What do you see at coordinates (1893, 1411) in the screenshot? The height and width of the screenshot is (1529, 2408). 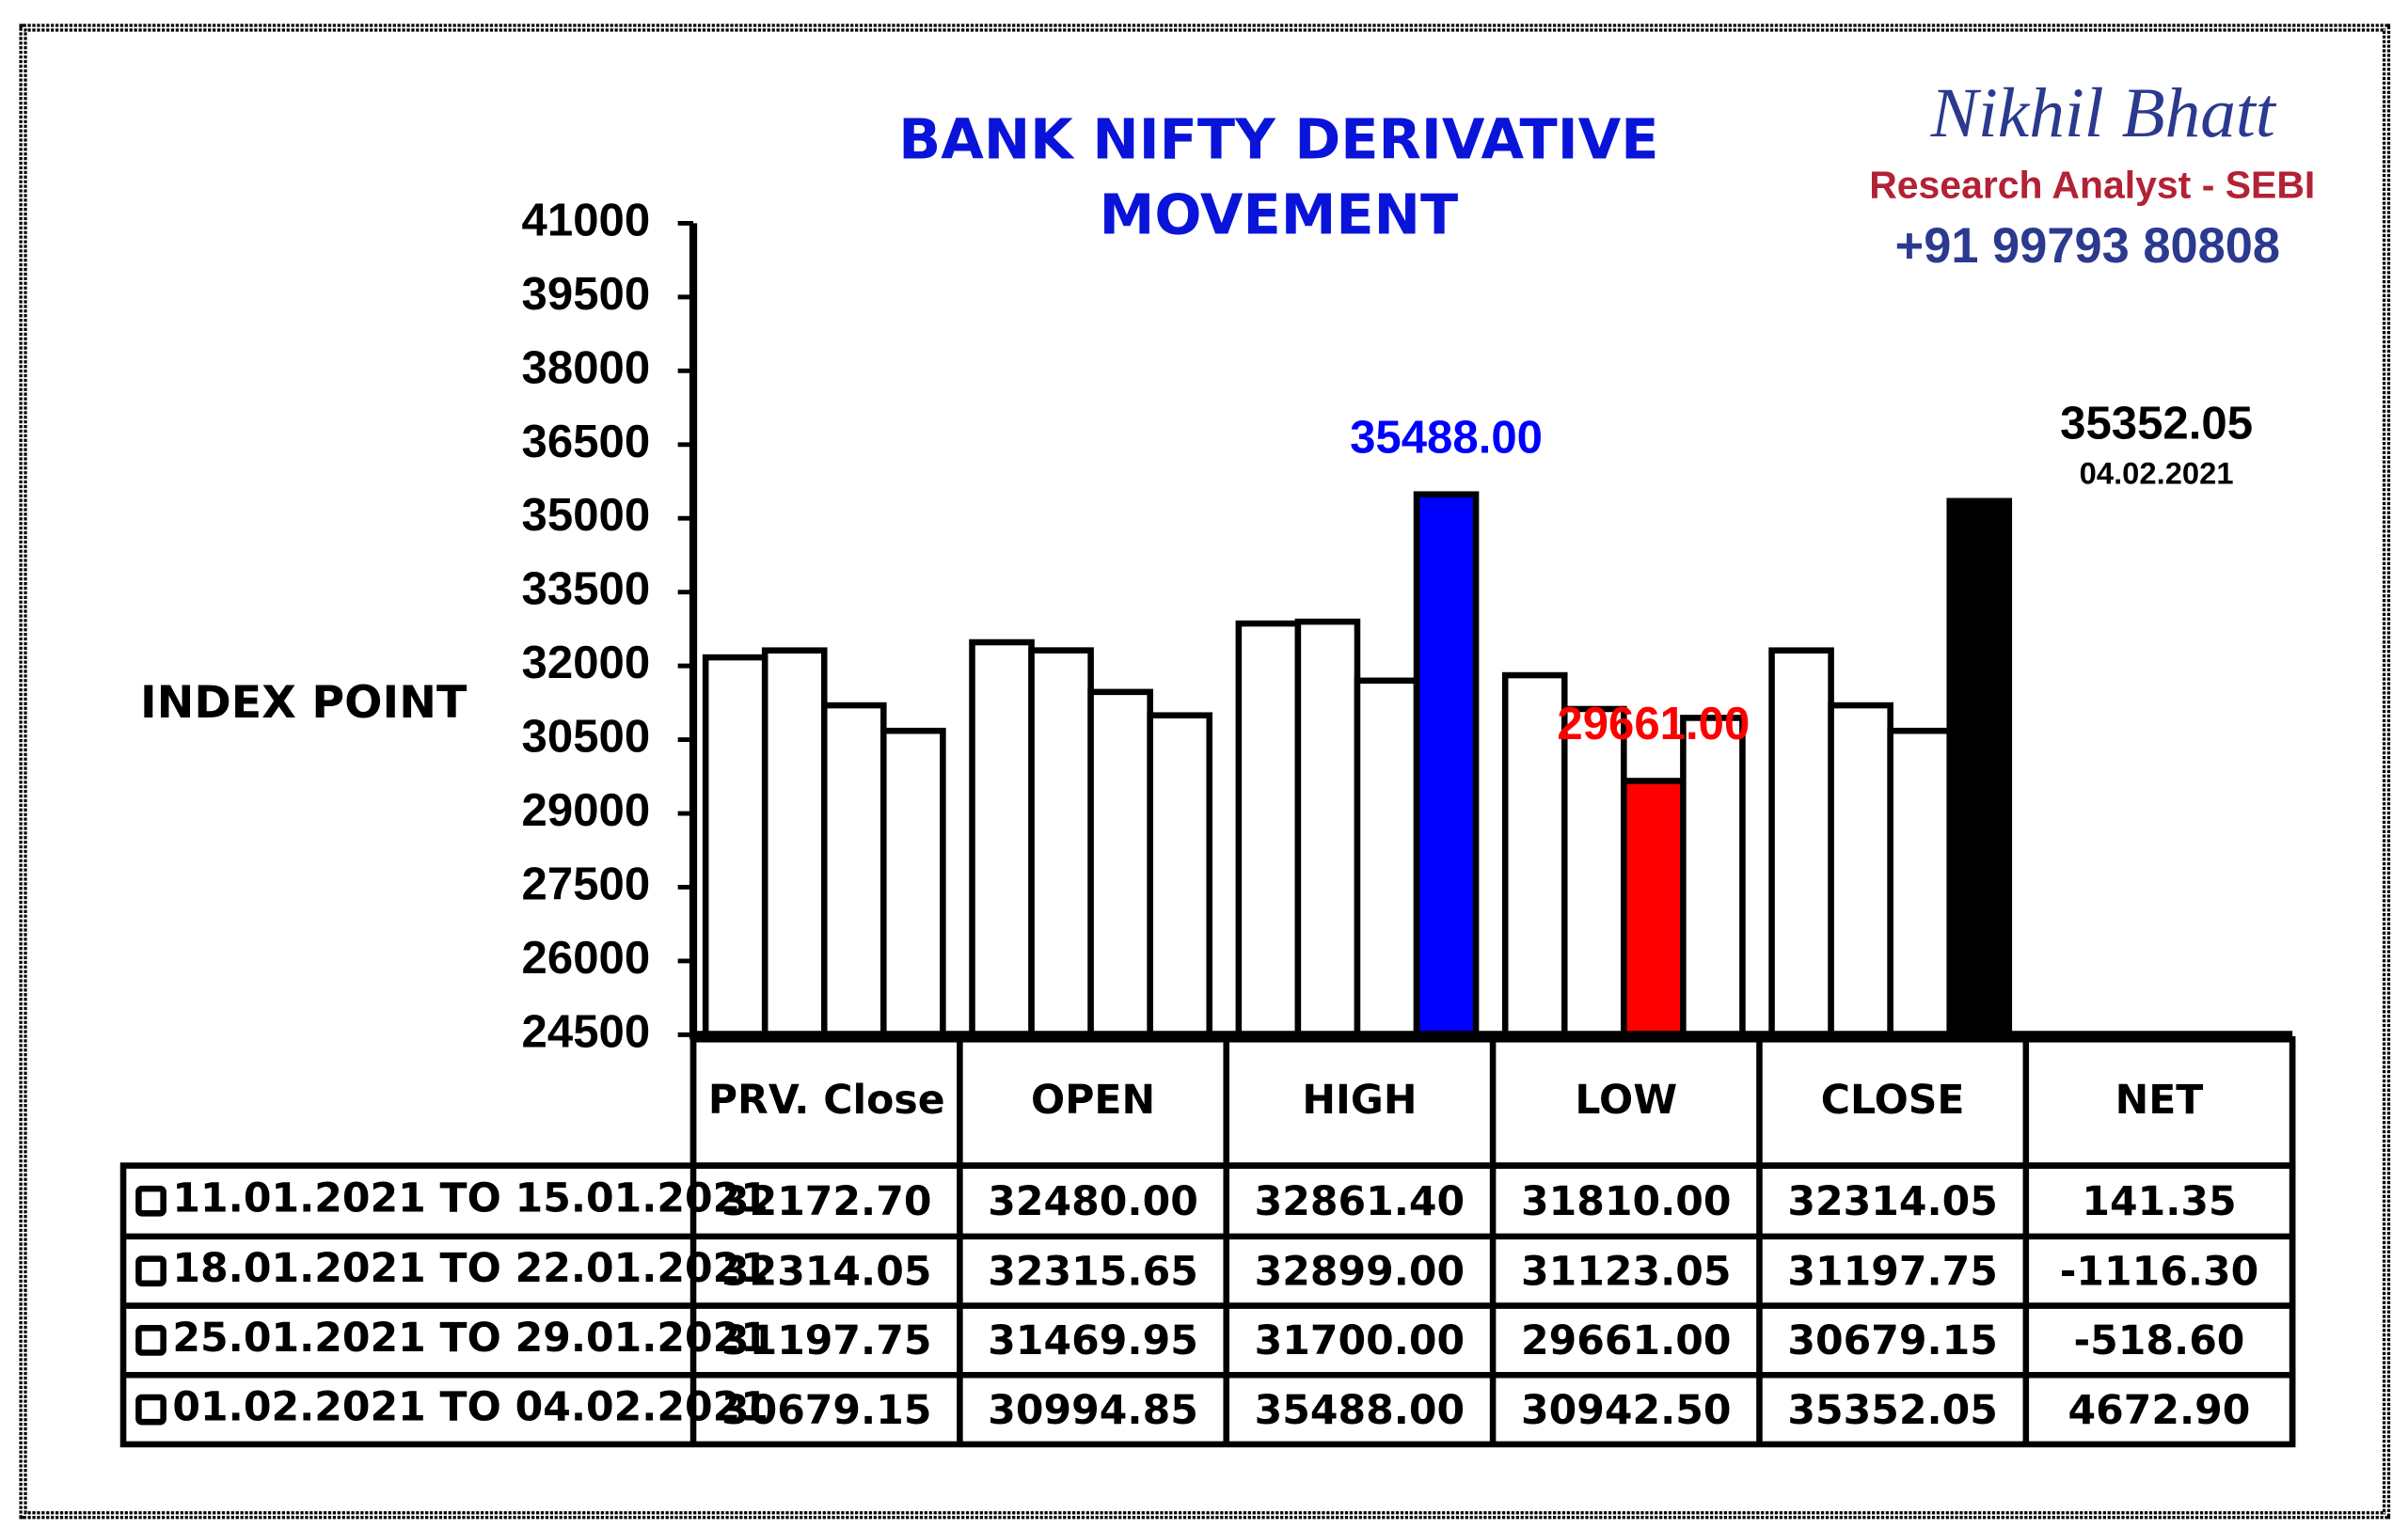 I see `table-cell: 35352.05` at bounding box center [1893, 1411].